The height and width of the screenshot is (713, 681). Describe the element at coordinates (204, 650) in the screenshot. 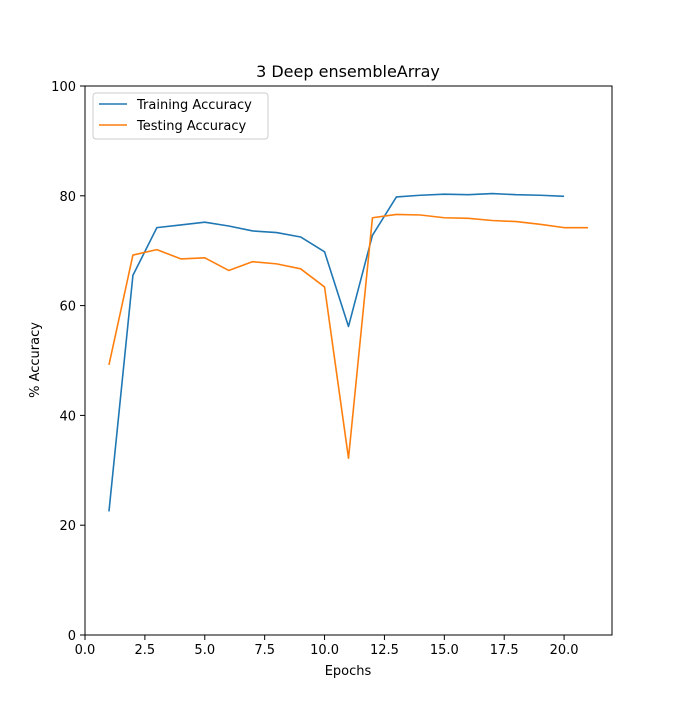

I see `x-tick-label: 5.0` at that location.